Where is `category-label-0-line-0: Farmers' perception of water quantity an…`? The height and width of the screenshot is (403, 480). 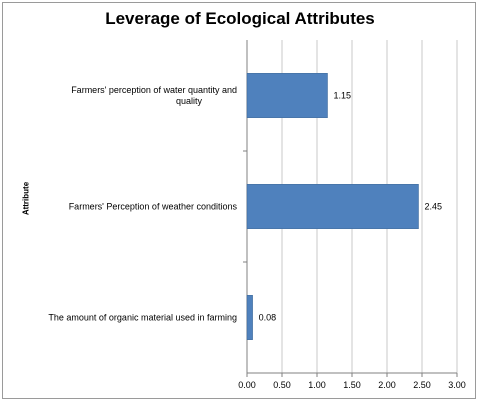
category-label-0-line-0: Farmers' perception of water quantity an… is located at coordinates (154, 90).